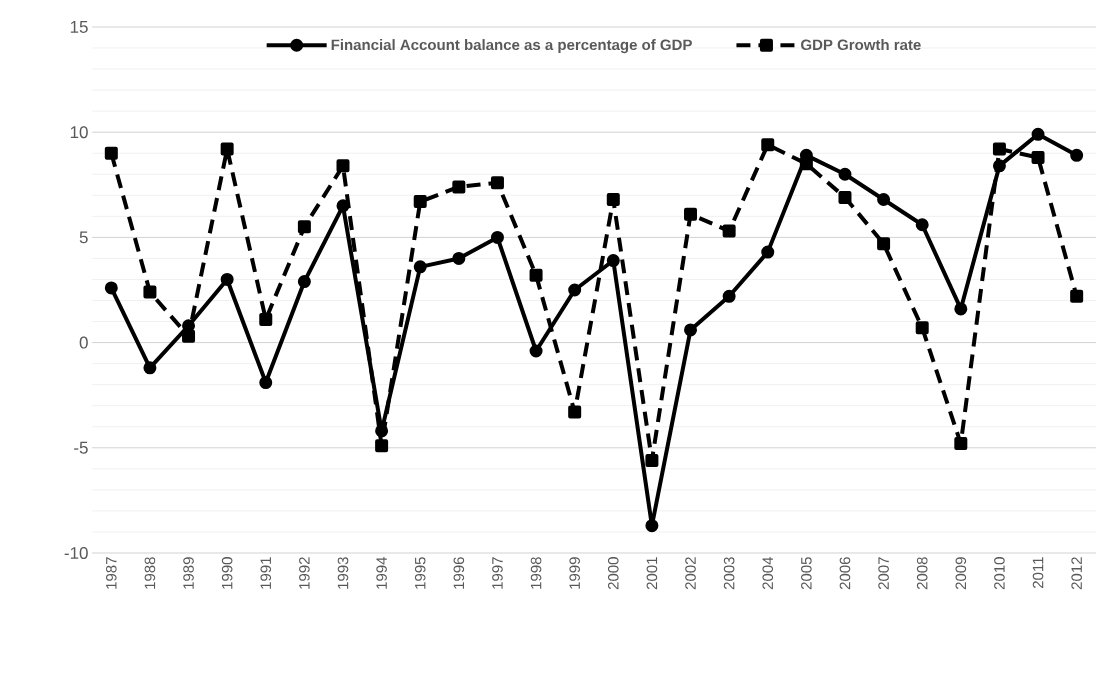 The height and width of the screenshot is (695, 1098). Describe the element at coordinates (188, 573) in the screenshot. I see `x-tick-label: 1989` at that location.